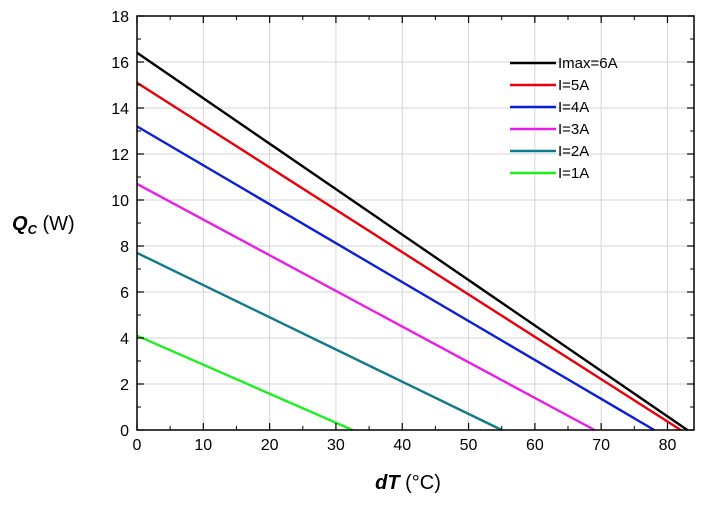 This screenshot has width=705, height=505. I want to click on y-tick-label: 18, so click(120, 17).